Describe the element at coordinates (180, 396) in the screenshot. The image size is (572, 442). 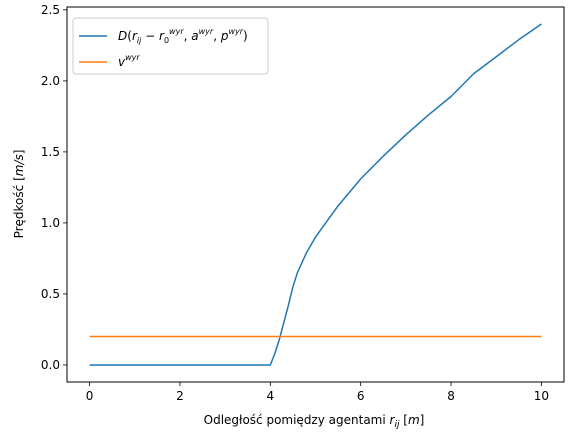
I see `x-tick-label: 2` at that location.